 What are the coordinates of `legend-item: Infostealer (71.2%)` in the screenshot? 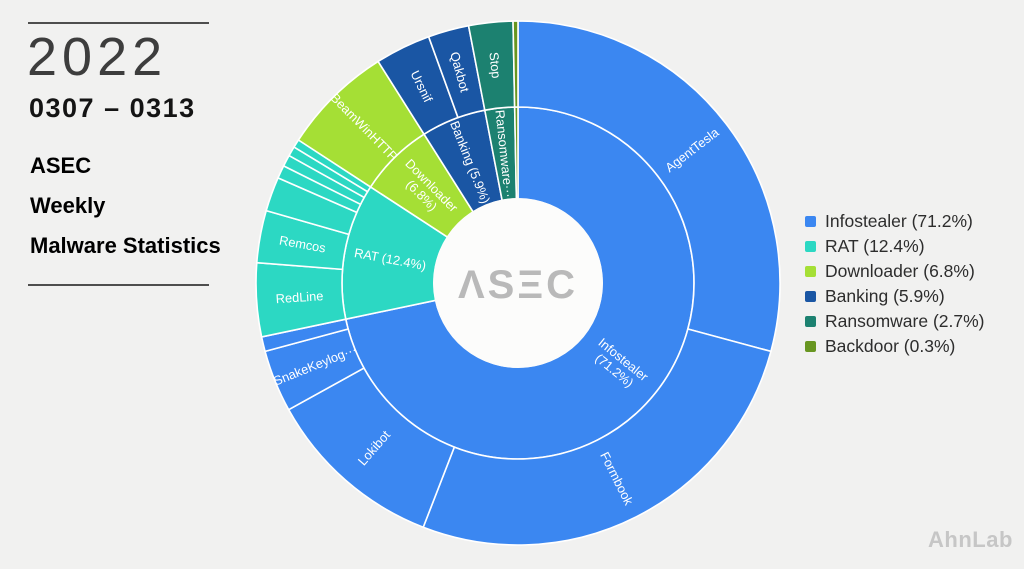 It's located at (895, 221).